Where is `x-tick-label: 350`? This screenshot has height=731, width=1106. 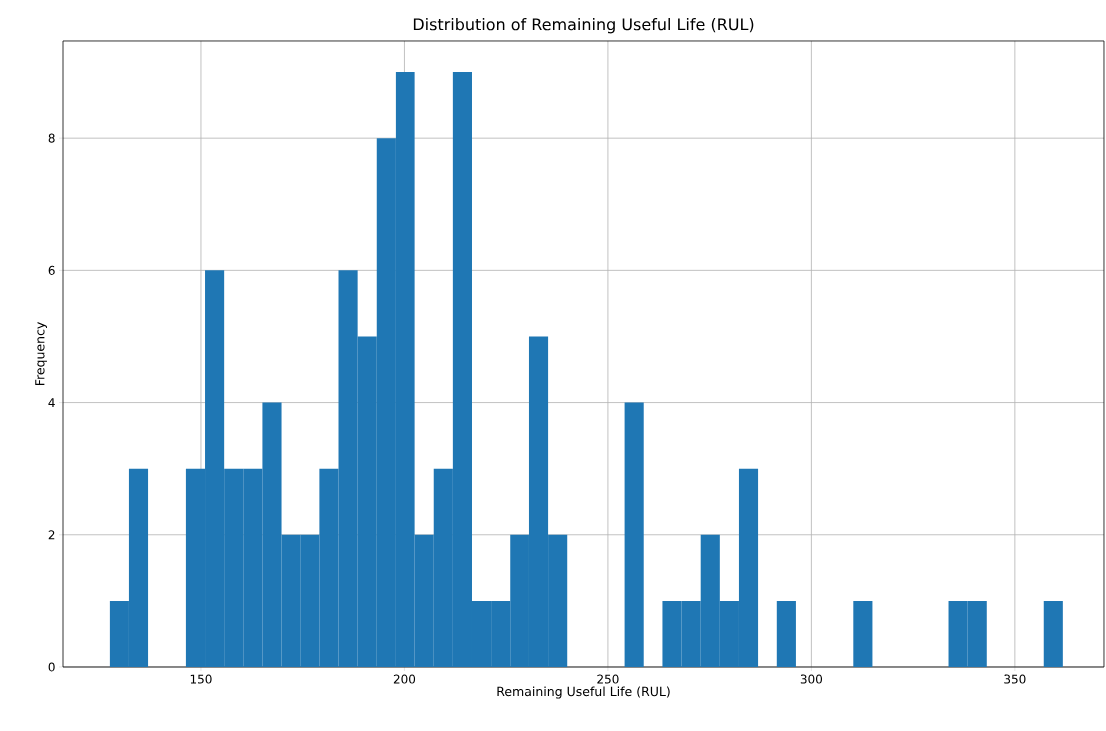 x-tick-label: 350 is located at coordinates (1015, 679).